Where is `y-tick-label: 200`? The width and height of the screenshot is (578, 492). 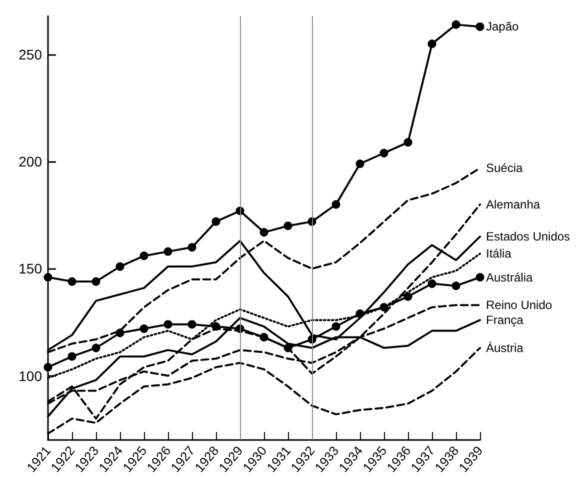 y-tick-label: 200 is located at coordinates (30, 162).